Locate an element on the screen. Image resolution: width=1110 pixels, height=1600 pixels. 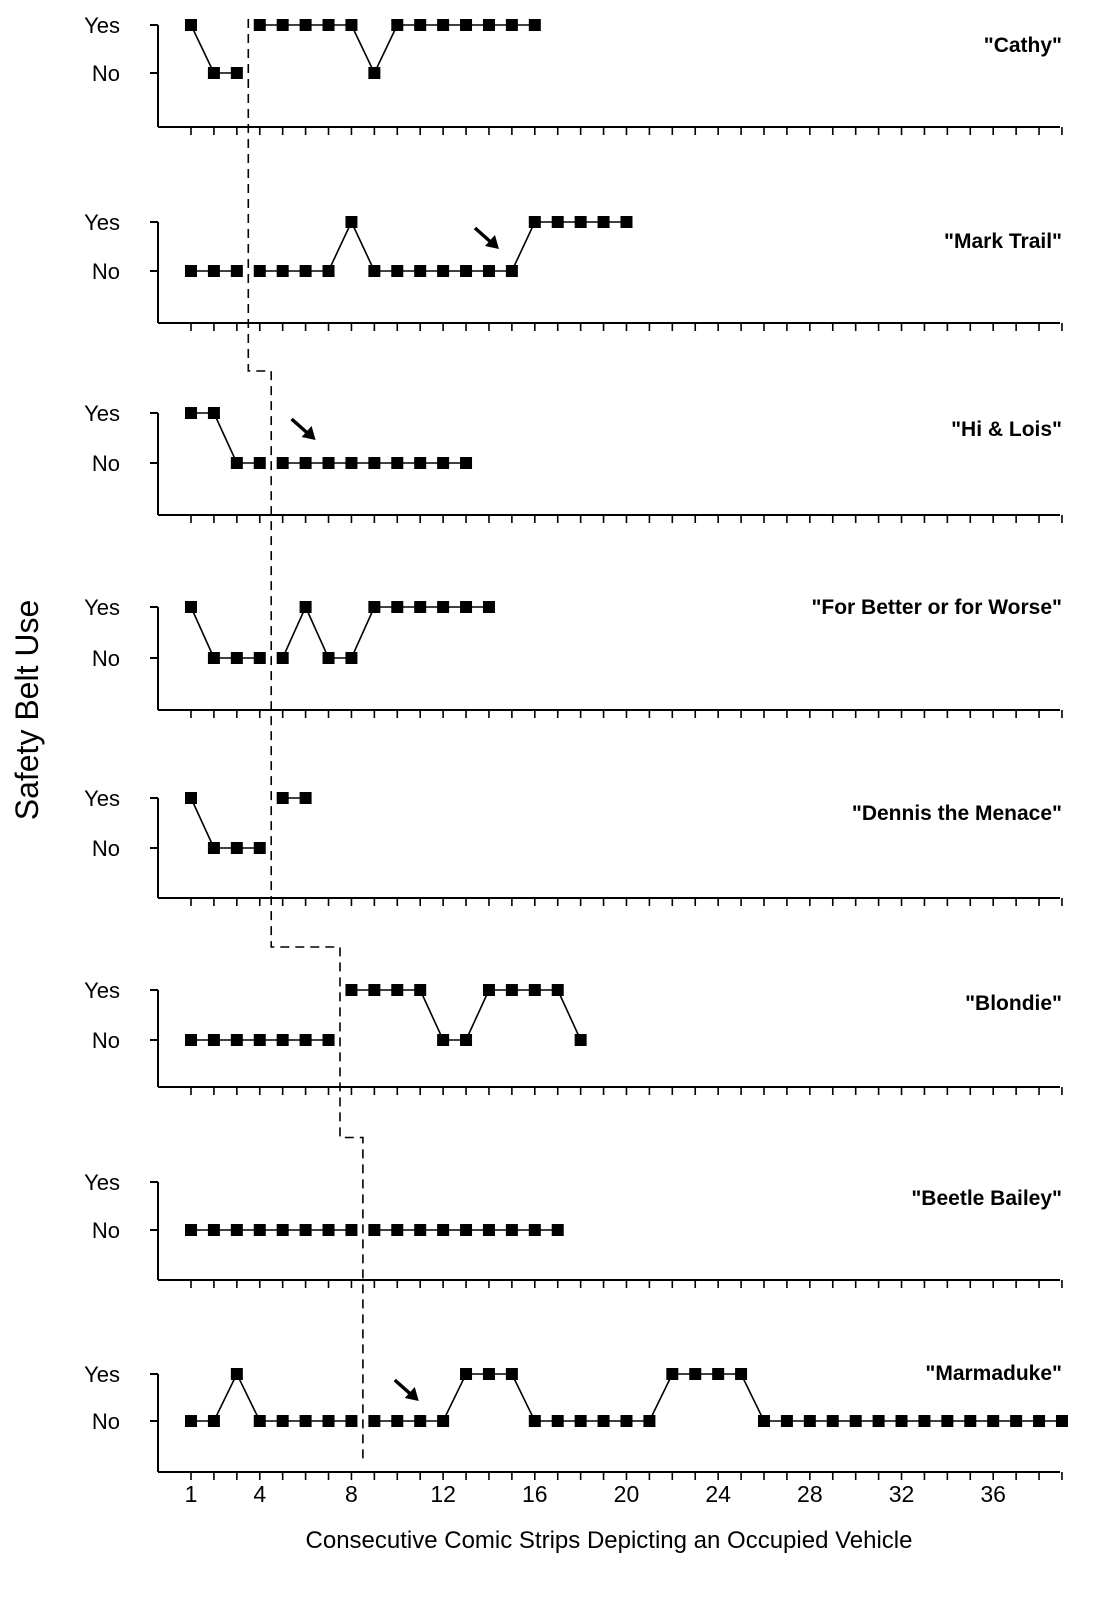
y-label-no: No is located at coordinates (106, 658).